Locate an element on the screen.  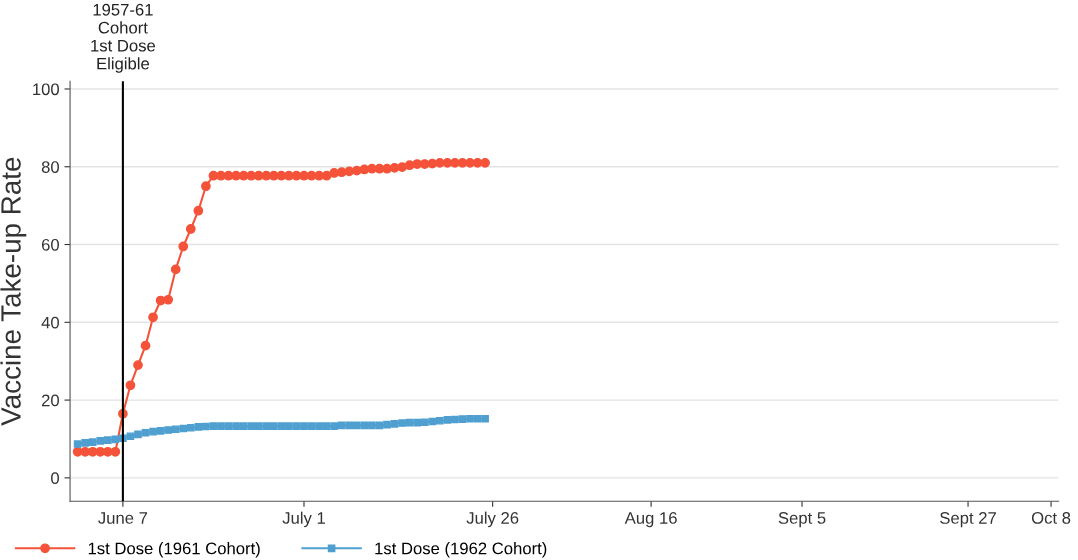
x-tick-label: June 7 is located at coordinates (123, 518).